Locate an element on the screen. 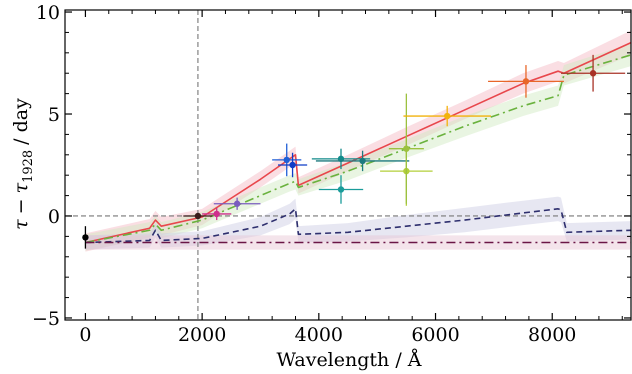 The image size is (632, 374). x-tick-label: 4000 is located at coordinates (319, 335).